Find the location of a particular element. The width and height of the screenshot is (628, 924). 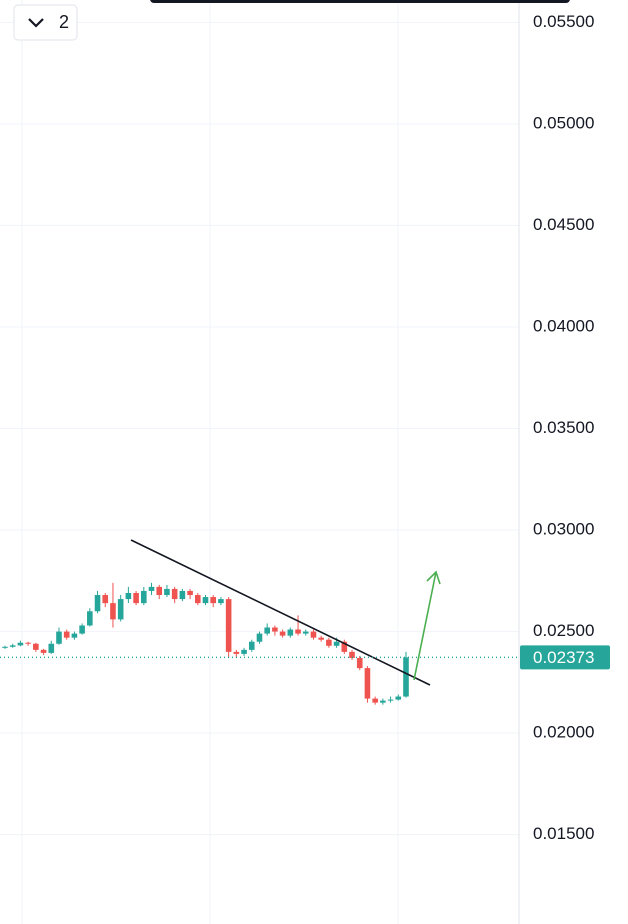

y-tick-label: 0.05500 is located at coordinates (563, 21).